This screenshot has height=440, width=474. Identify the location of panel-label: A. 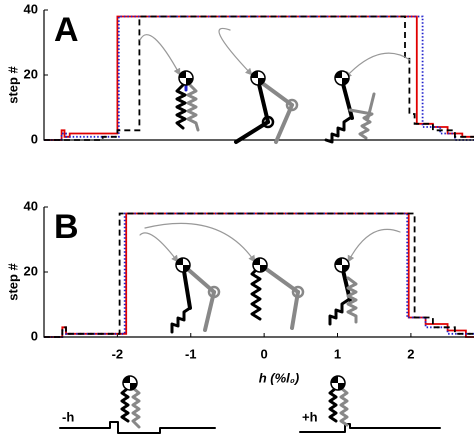
(66, 30).